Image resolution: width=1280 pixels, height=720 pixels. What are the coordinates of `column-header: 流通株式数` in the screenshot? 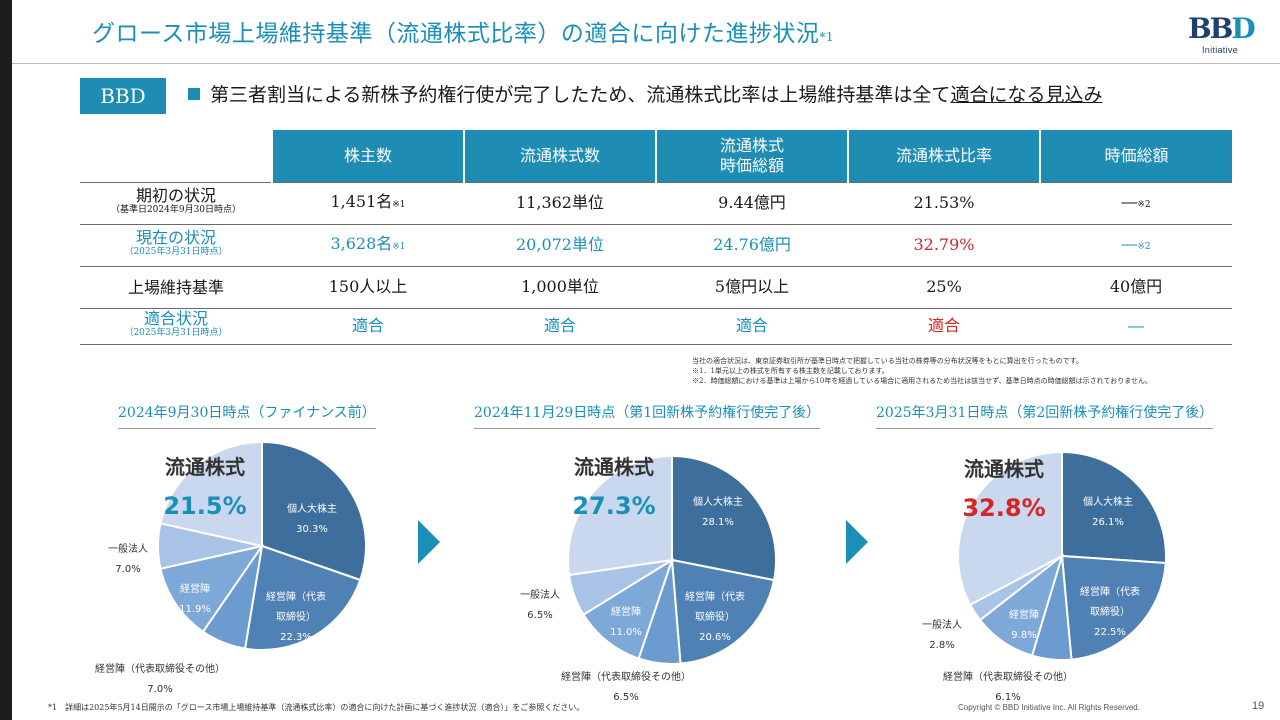 It's located at (559, 156).